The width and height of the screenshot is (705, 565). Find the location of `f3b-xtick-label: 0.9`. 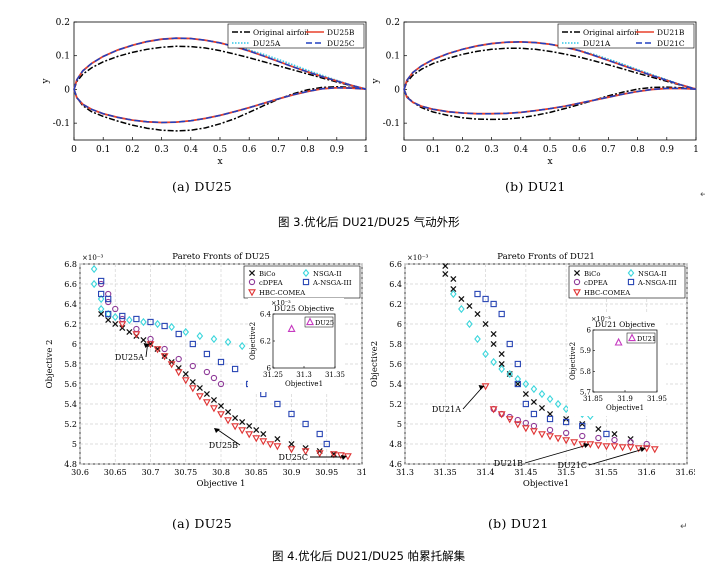

f3b-xtick-label: 0.9 is located at coordinates (667, 150).